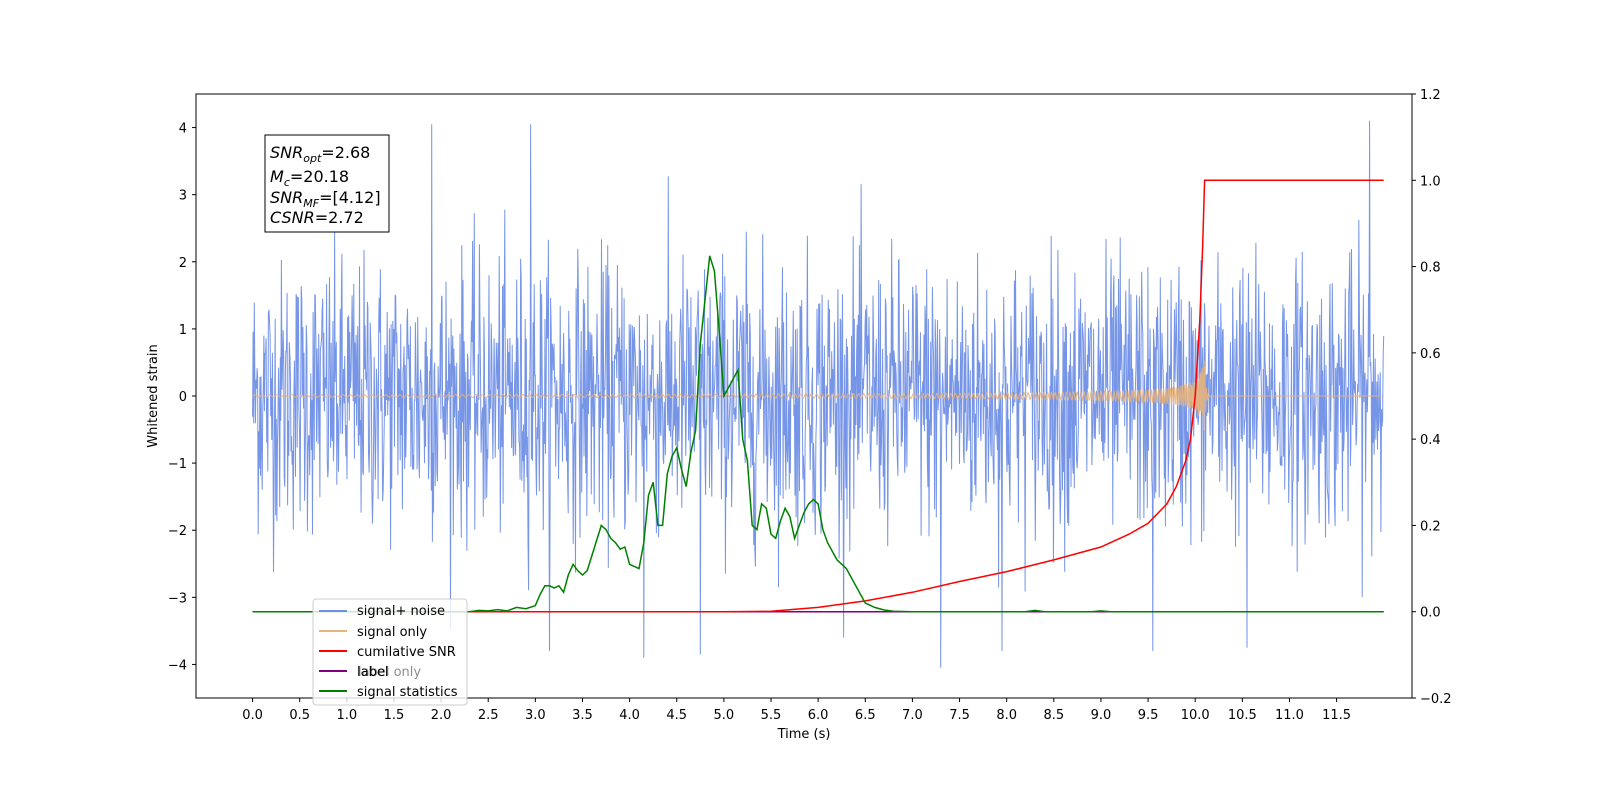  What do you see at coordinates (153, 395) in the screenshot?
I see `y-axis-title: Whitened strain` at bounding box center [153, 395].